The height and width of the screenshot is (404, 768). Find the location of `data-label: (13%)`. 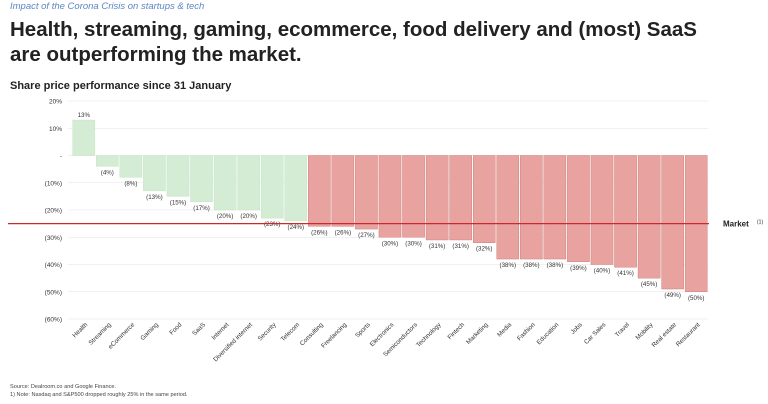

data-label: (13%) is located at coordinates (154, 197).